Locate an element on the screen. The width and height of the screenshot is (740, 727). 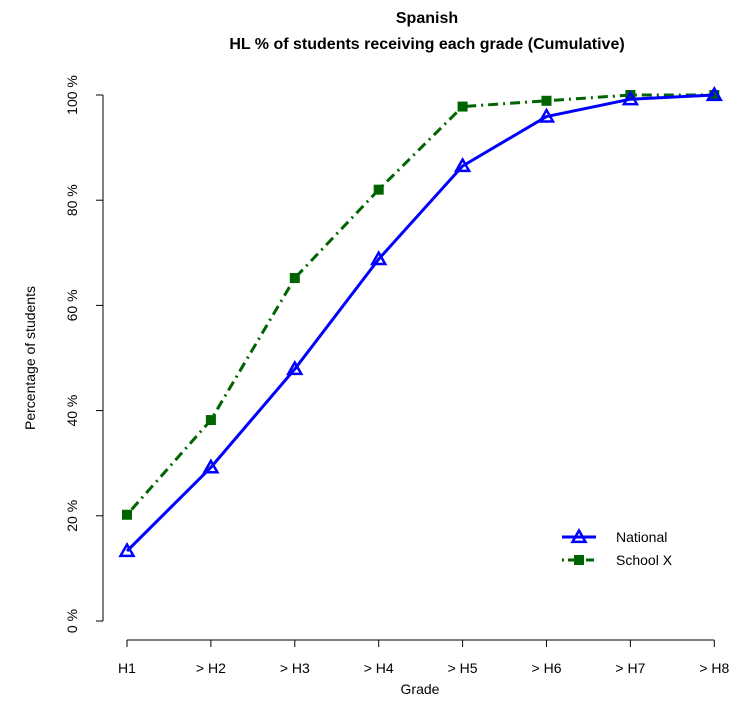
x-tick-label: > H7 is located at coordinates (630, 668).